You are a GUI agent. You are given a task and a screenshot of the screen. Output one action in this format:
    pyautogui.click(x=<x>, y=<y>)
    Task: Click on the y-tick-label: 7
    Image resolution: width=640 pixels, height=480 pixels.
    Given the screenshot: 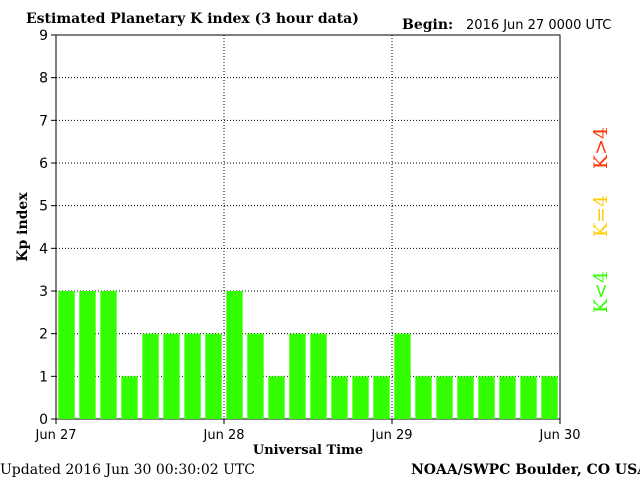 What is the action you would take?
    pyautogui.click(x=43, y=121)
    